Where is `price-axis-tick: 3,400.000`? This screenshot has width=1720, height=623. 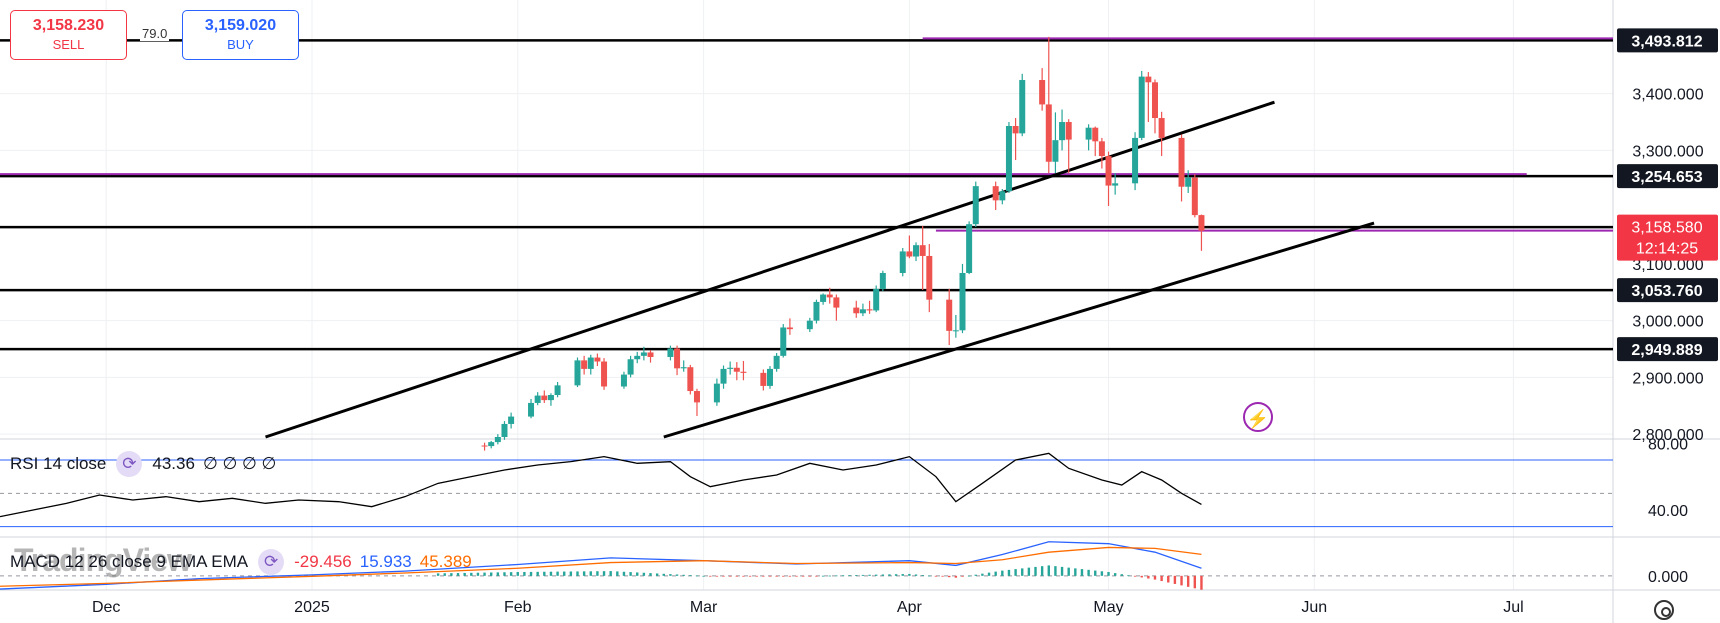 price-axis-tick: 3,400.000 is located at coordinates (1667, 95).